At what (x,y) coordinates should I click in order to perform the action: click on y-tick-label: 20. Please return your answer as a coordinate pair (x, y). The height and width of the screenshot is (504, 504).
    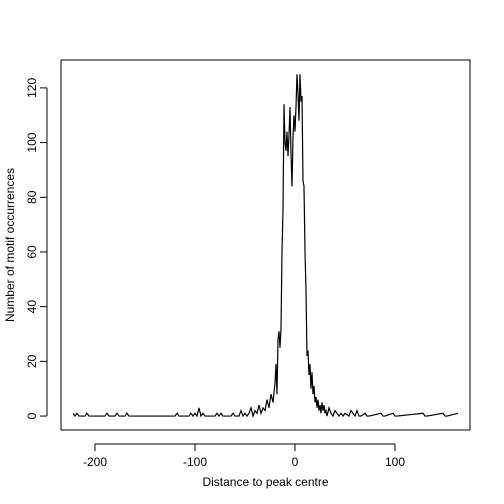
    Looking at the image, I should click on (32, 361).